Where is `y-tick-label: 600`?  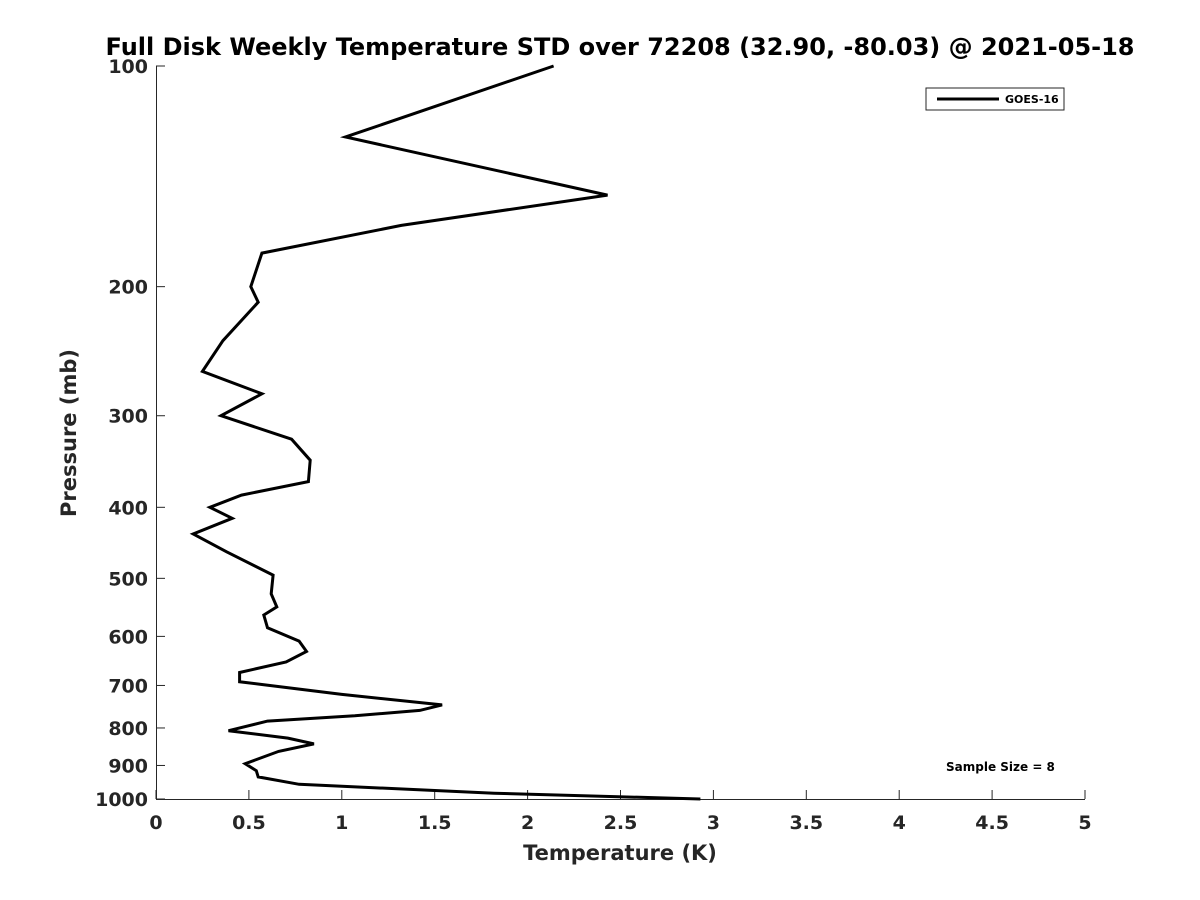
y-tick-label: 600 is located at coordinates (128, 637).